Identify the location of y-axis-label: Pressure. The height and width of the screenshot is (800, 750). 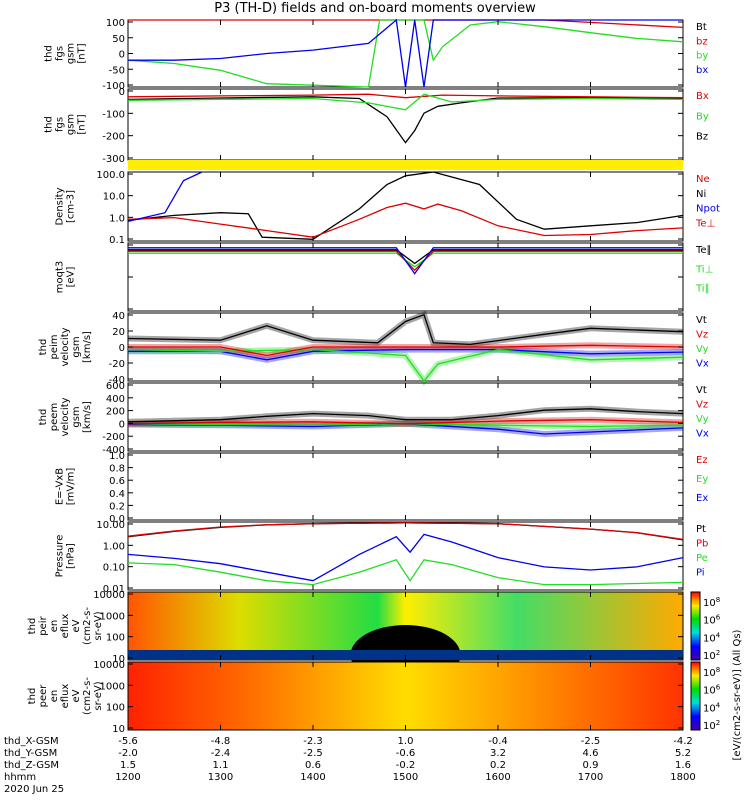
(60, 556).